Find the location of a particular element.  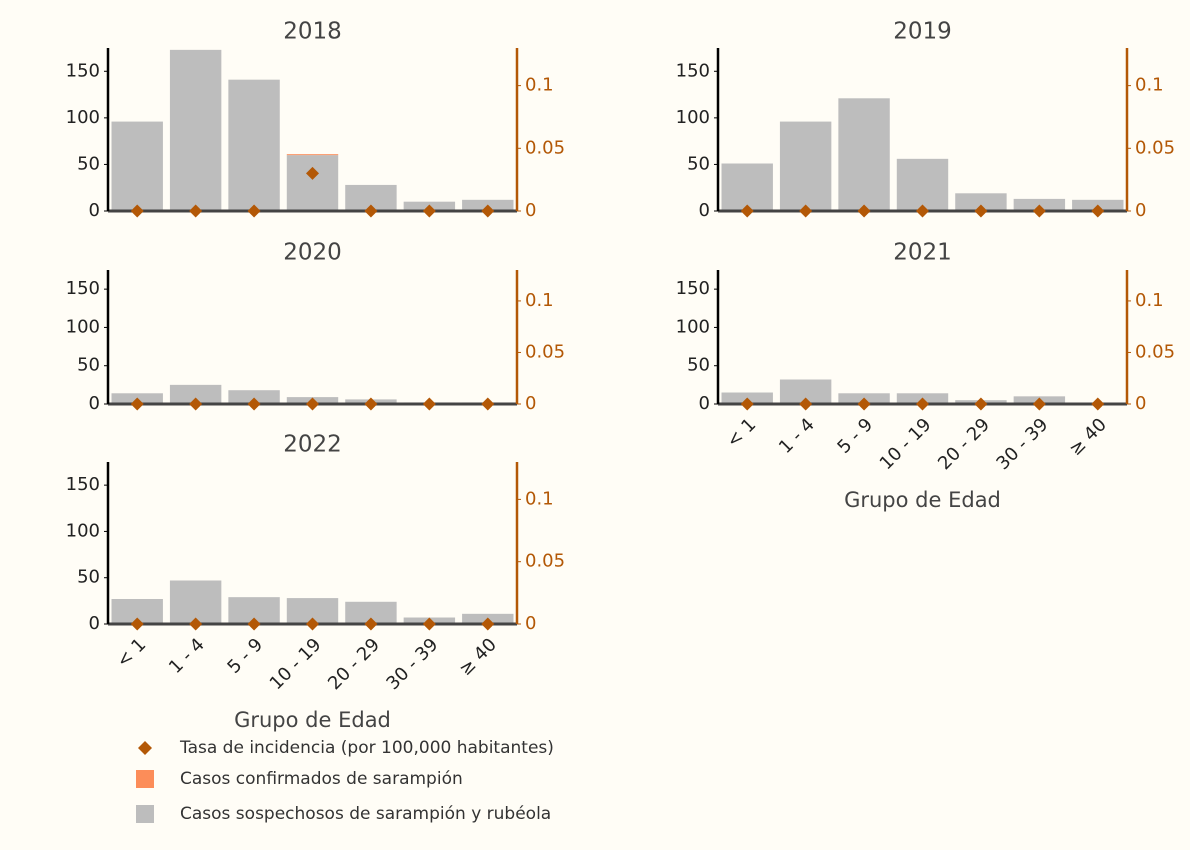

legend-label: Casos sospechosos de sarampión y rubéola is located at coordinates (365, 814).